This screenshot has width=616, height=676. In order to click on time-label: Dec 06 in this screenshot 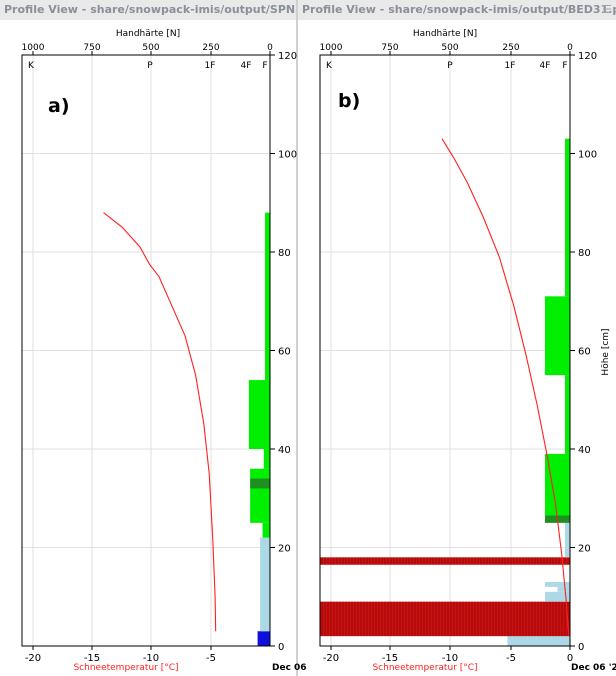, I will do `click(289, 668)`.